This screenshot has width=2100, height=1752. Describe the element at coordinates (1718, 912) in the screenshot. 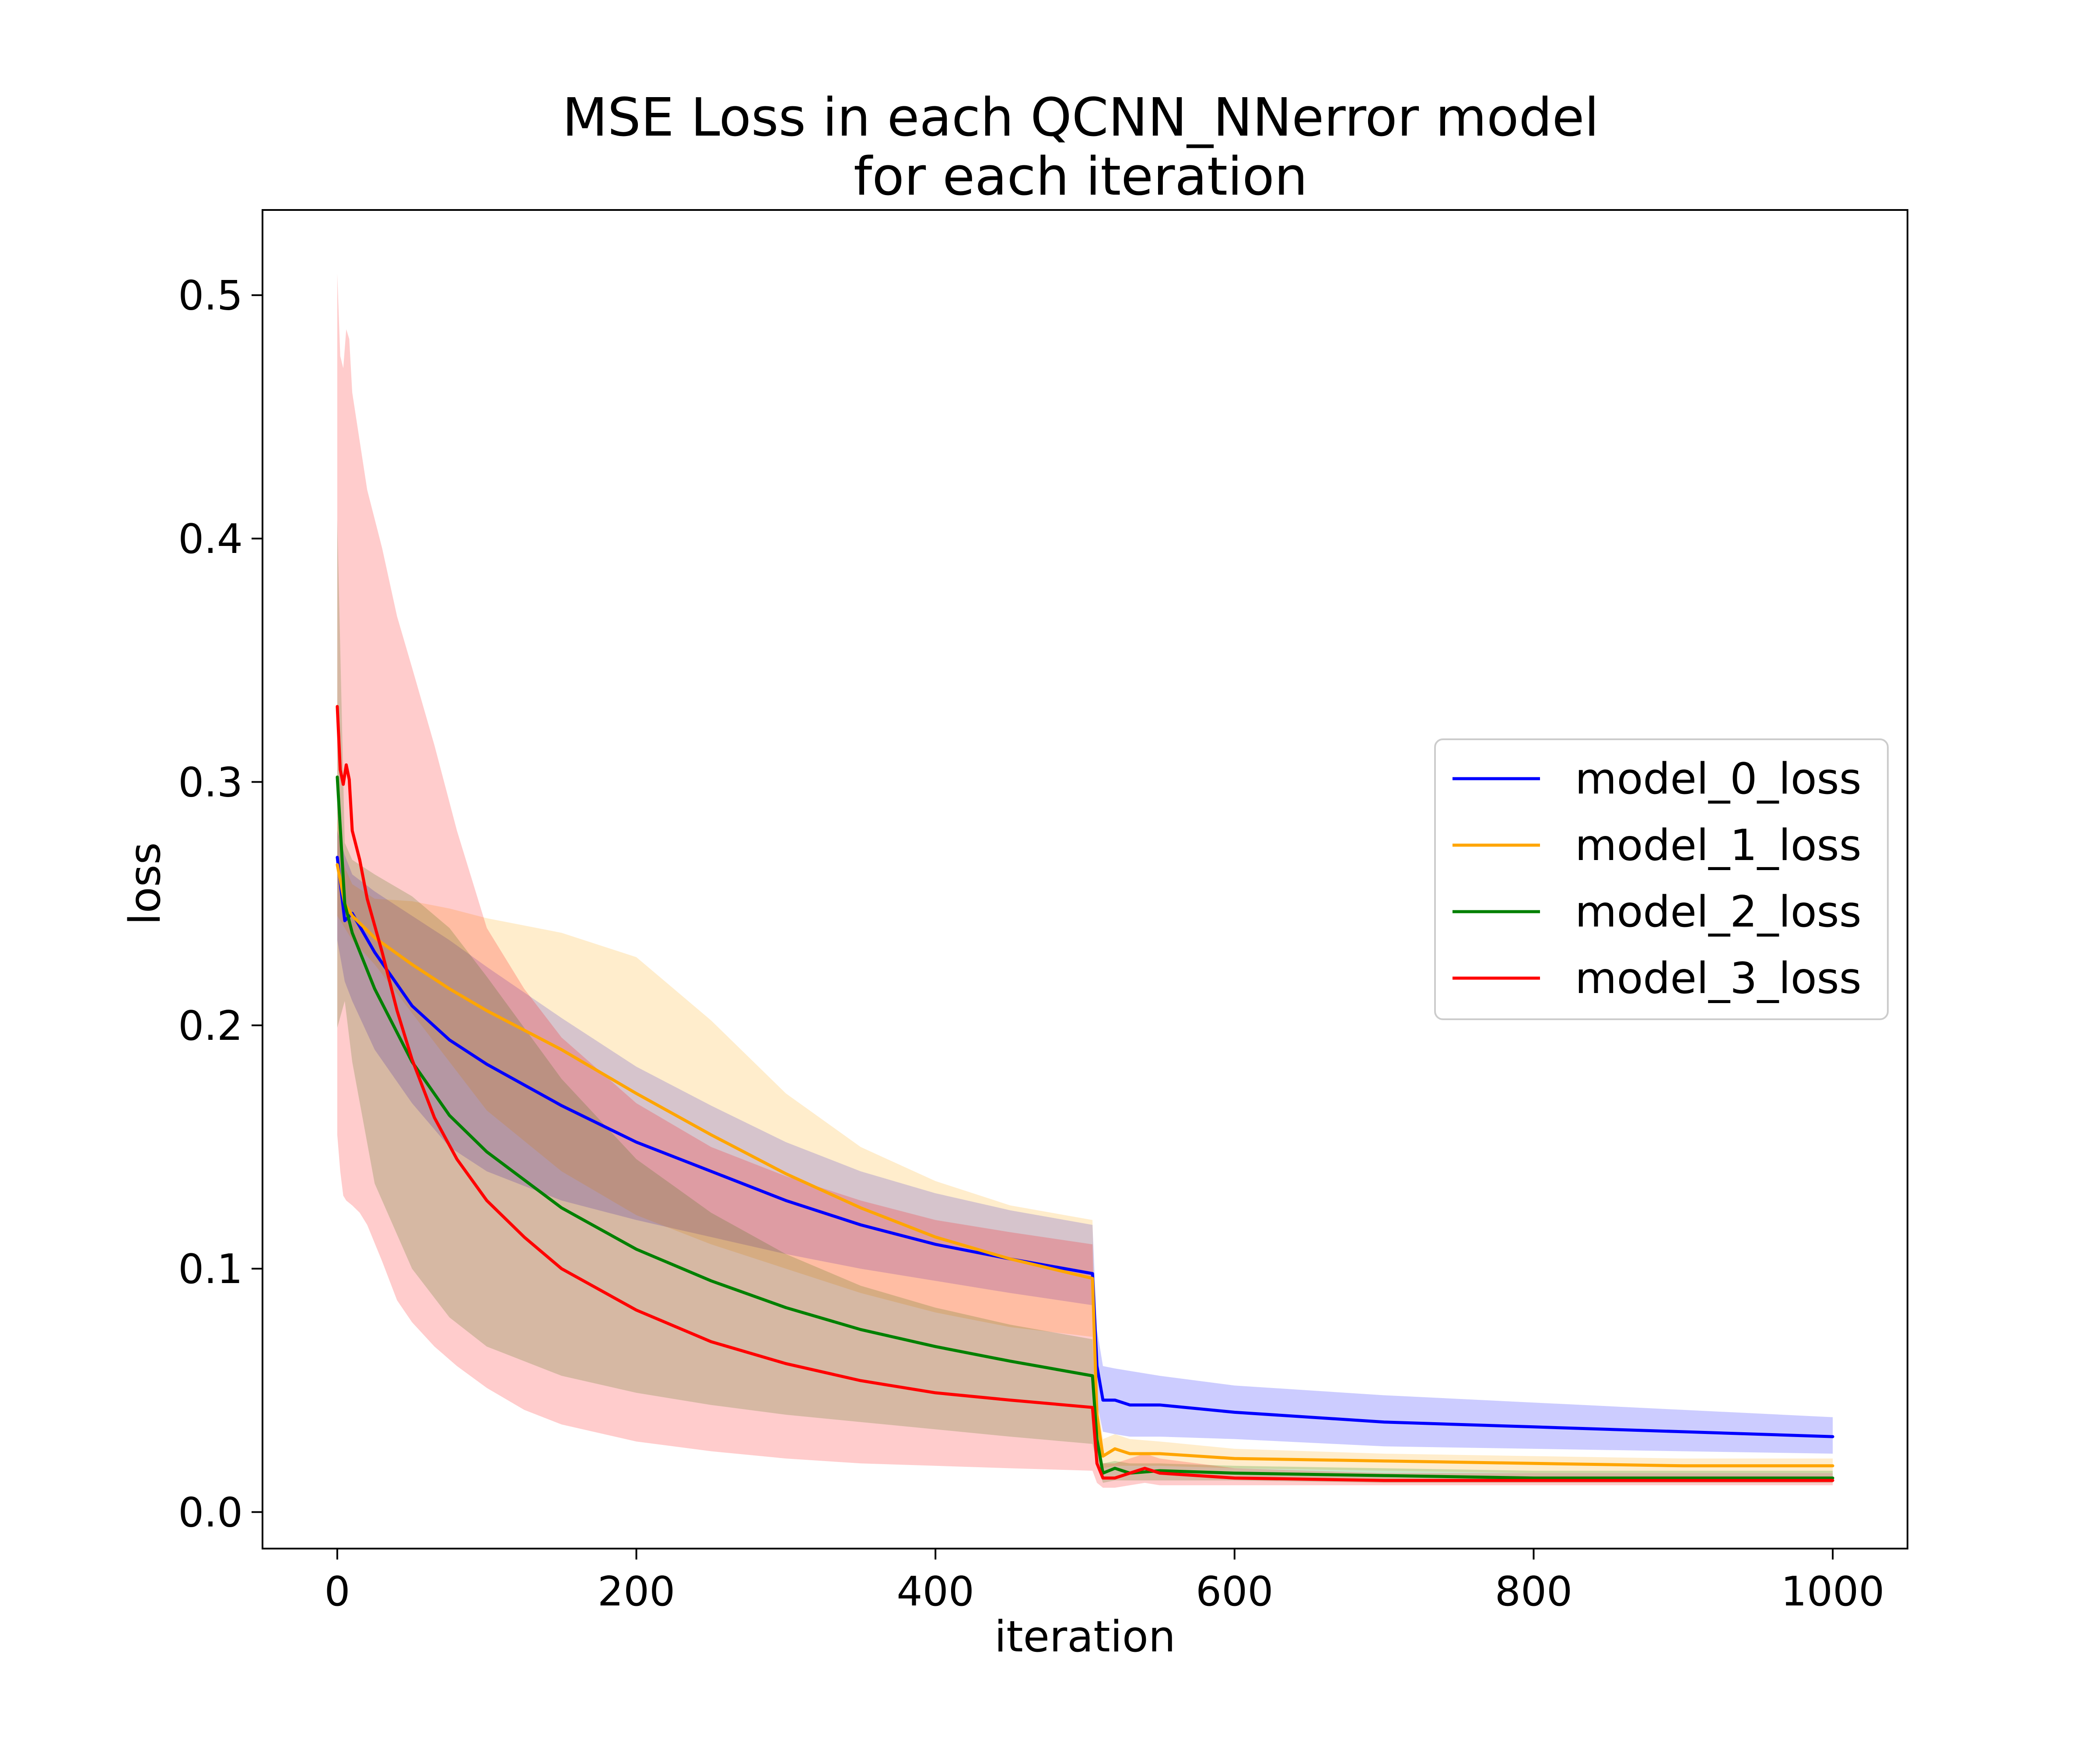

I see `legend-label-model-2: model_2_loss` at that location.